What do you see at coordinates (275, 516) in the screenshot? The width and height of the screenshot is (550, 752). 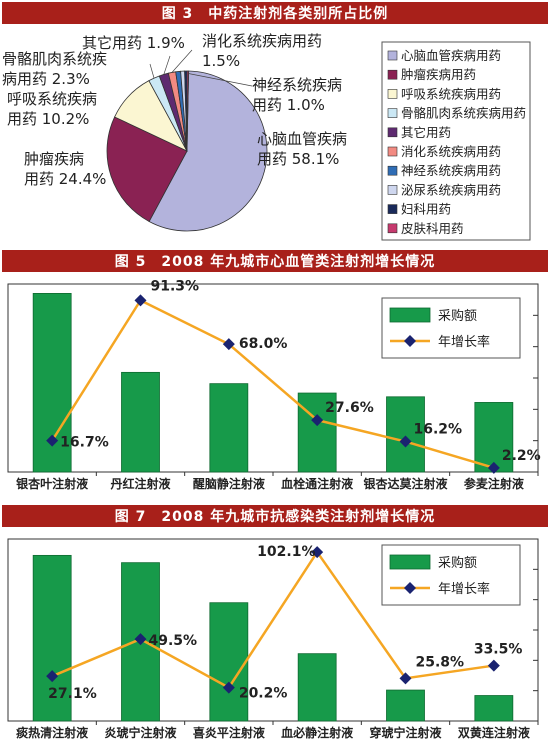 I see `chart-title-banner: 图 7 2008 年九城市抗感染类注射剂增长情况` at bounding box center [275, 516].